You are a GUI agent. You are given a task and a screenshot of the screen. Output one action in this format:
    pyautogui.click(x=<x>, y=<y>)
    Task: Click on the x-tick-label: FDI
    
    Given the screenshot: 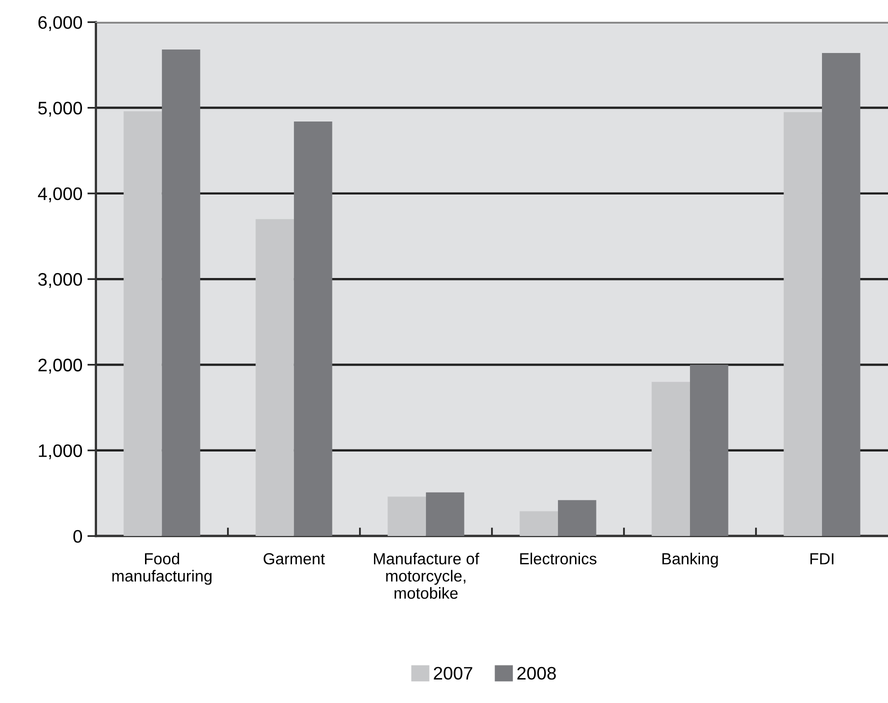 What is the action you would take?
    pyautogui.click(x=822, y=558)
    